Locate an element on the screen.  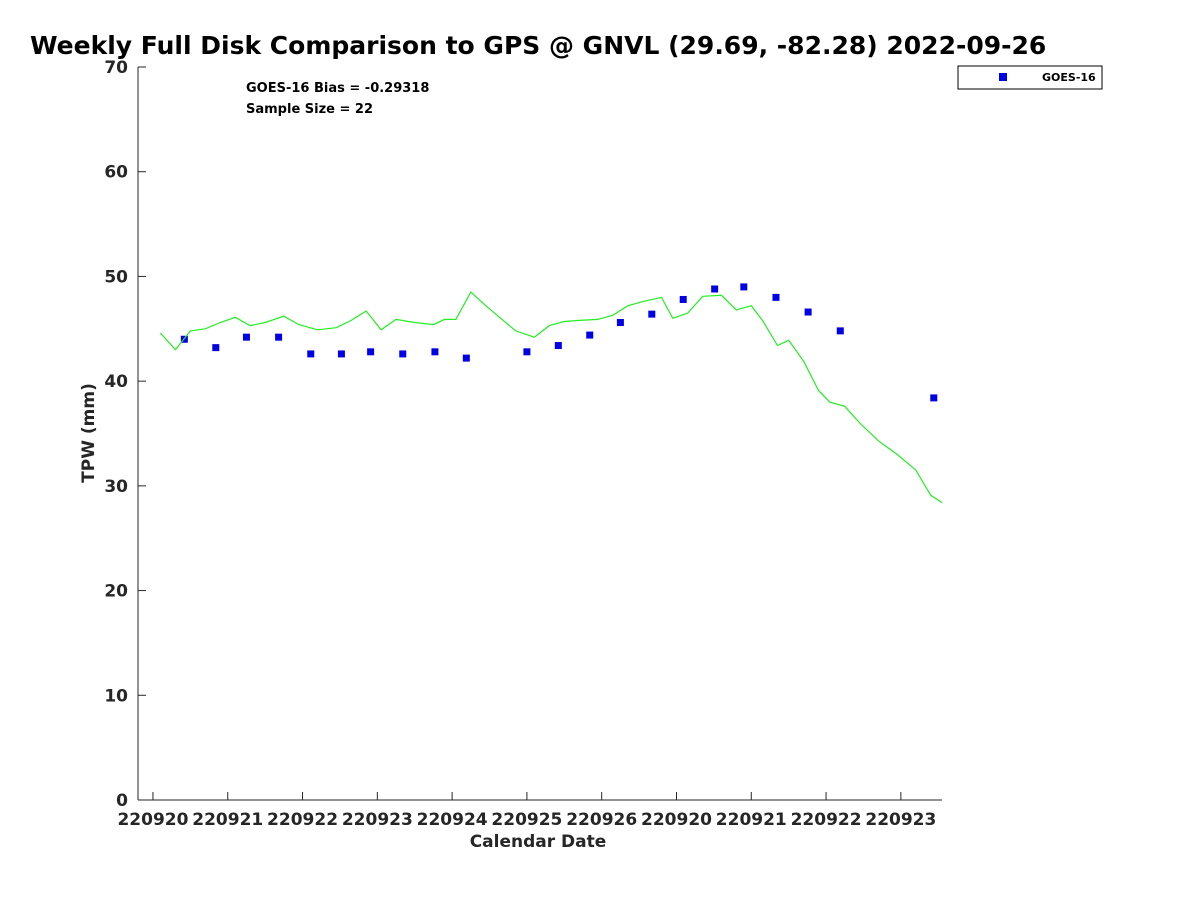
x-tick-label: 220926 is located at coordinates (601, 820).